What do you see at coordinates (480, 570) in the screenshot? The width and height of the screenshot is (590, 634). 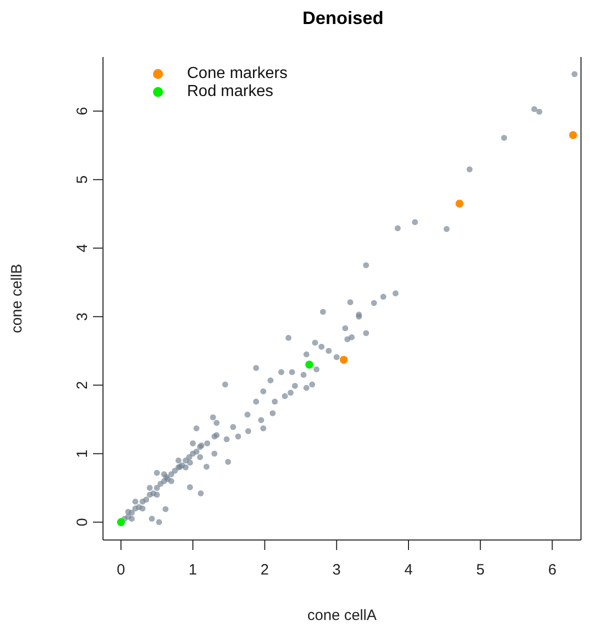 I see `x-tick-label: 5` at bounding box center [480, 570].